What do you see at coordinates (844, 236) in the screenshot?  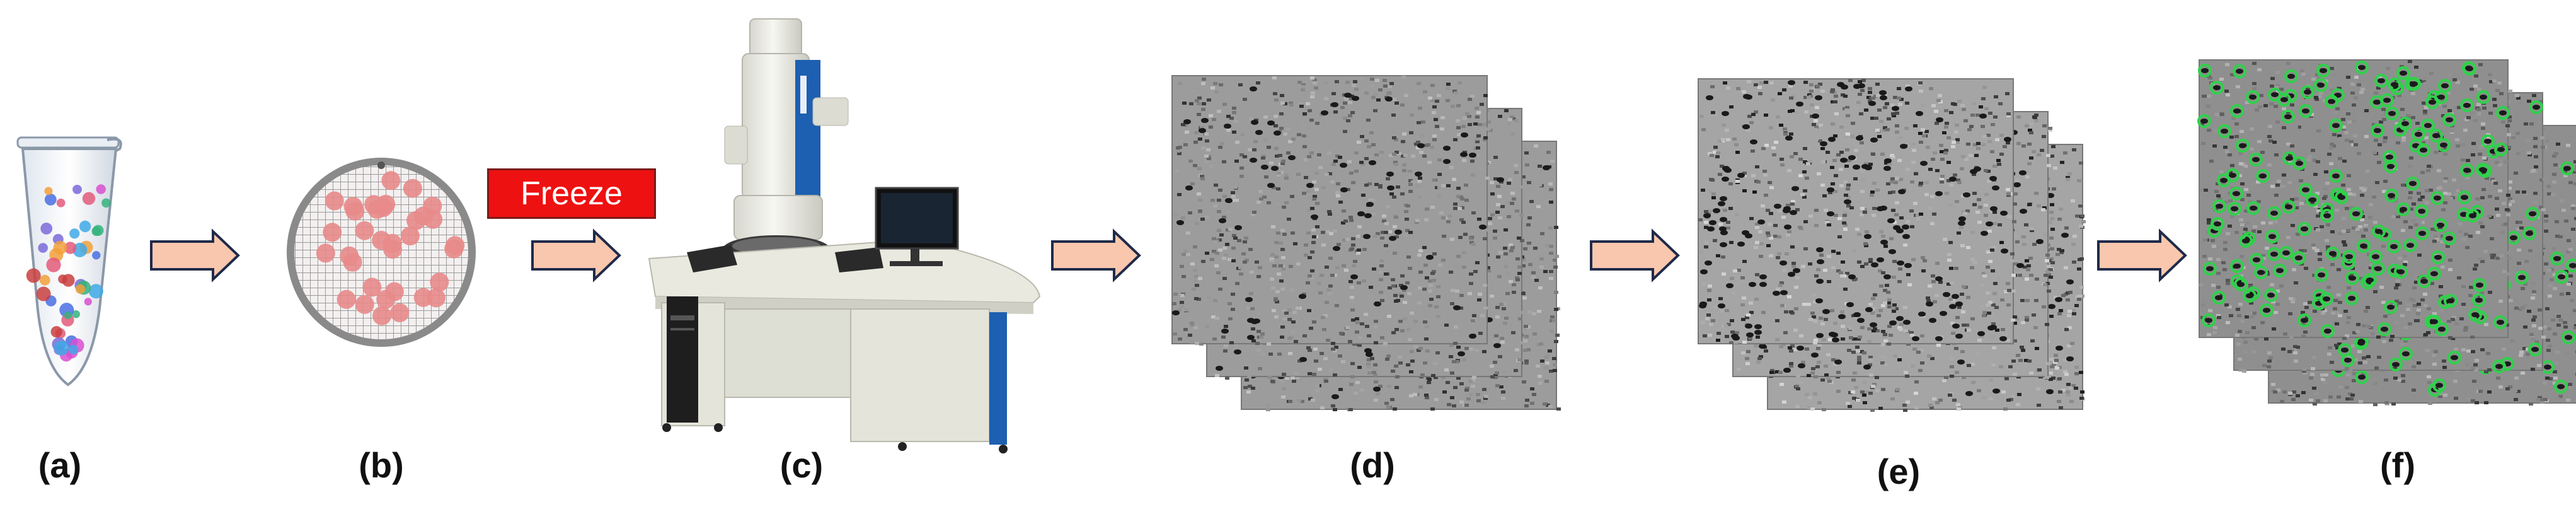 I see `electron-microscope-icon` at bounding box center [844, 236].